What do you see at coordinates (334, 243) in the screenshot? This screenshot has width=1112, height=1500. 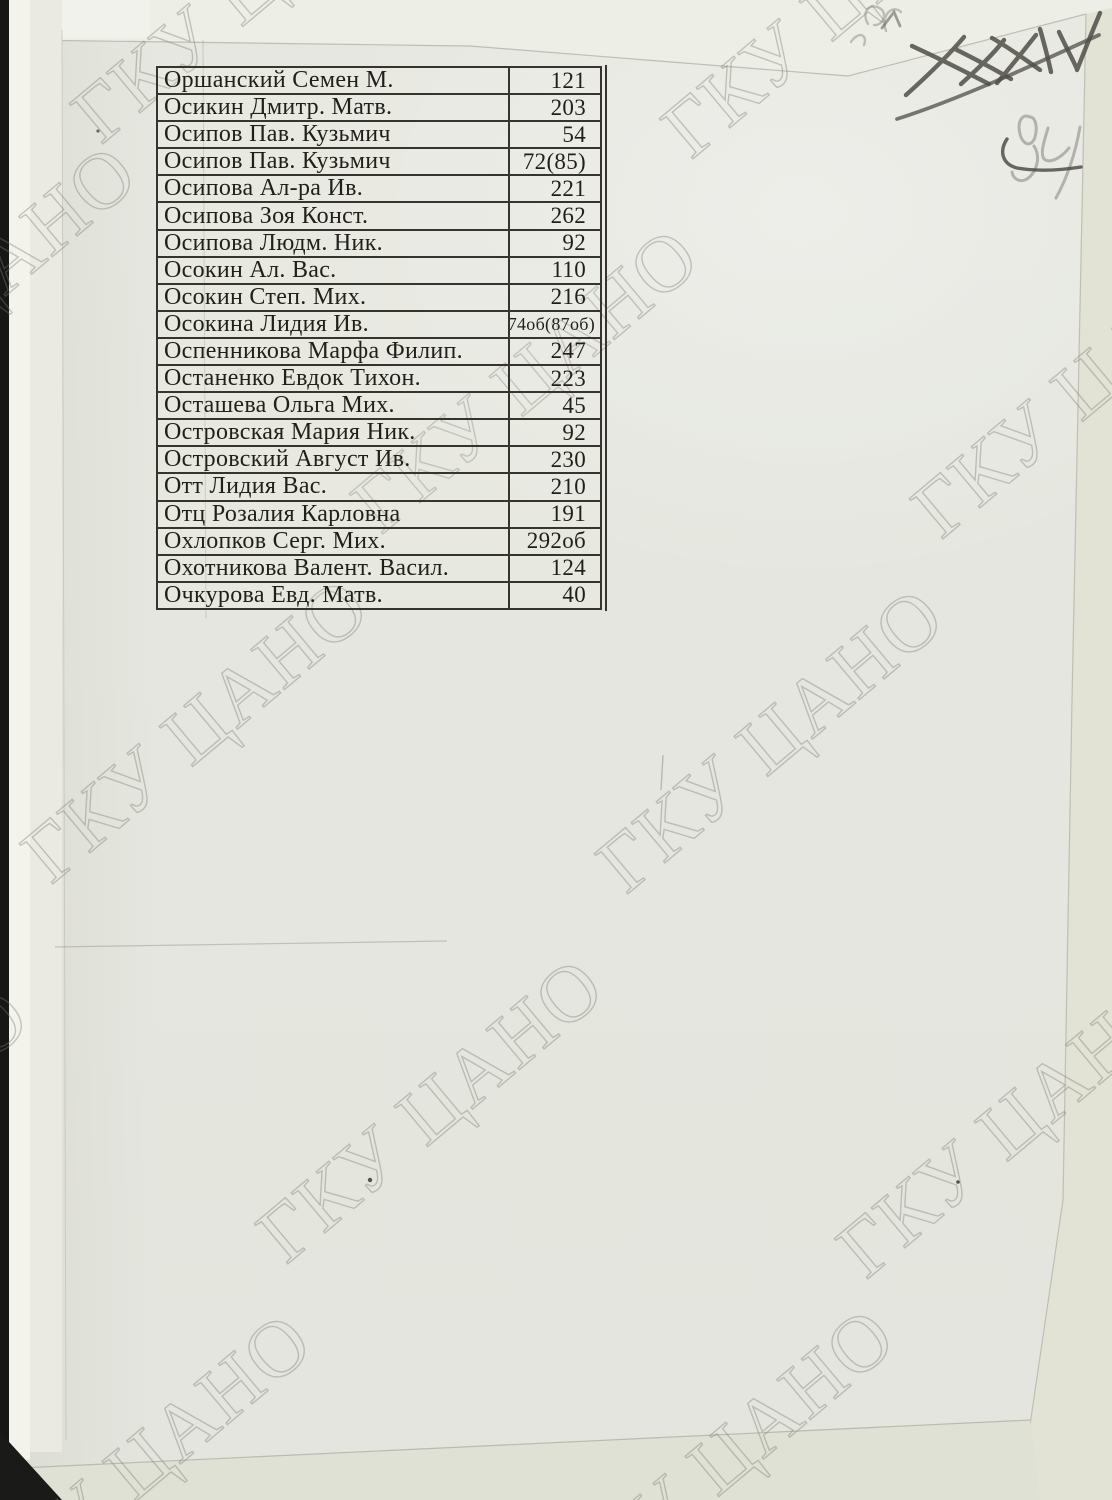 I see `person-name-cell: Осипова Людм. Ник.` at bounding box center [334, 243].